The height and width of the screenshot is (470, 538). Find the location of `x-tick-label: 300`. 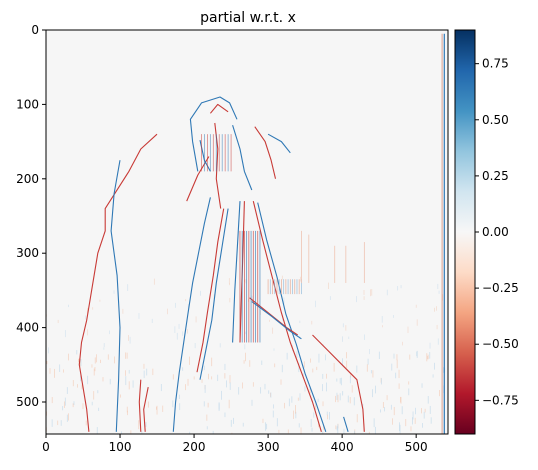

x-tick-label: 300 is located at coordinates (268, 447).